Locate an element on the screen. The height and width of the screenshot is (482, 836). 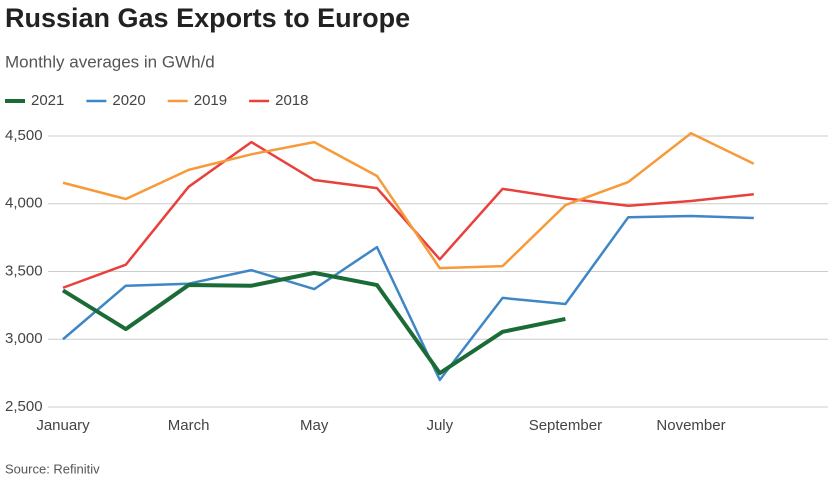
legend-label: 2021 is located at coordinates (47, 100).